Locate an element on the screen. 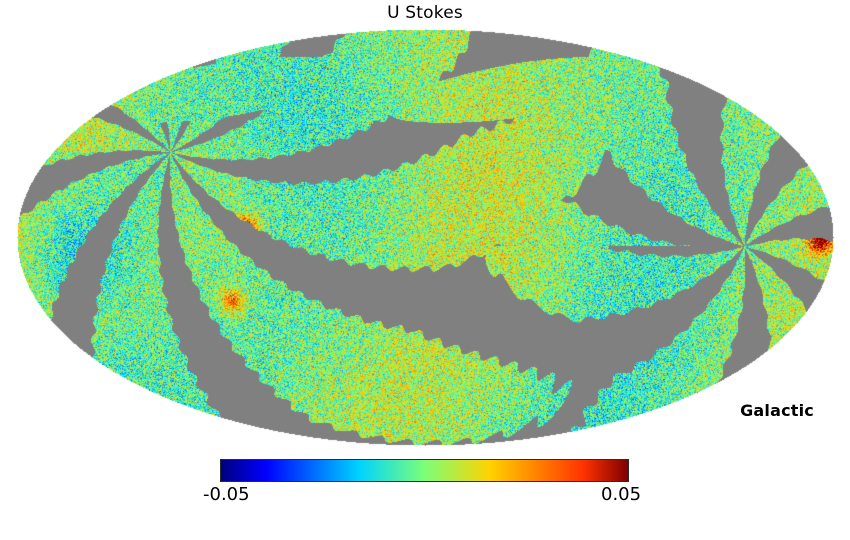 The height and width of the screenshot is (540, 850). colorbar: -0.05 0.05 is located at coordinates (425, 482).